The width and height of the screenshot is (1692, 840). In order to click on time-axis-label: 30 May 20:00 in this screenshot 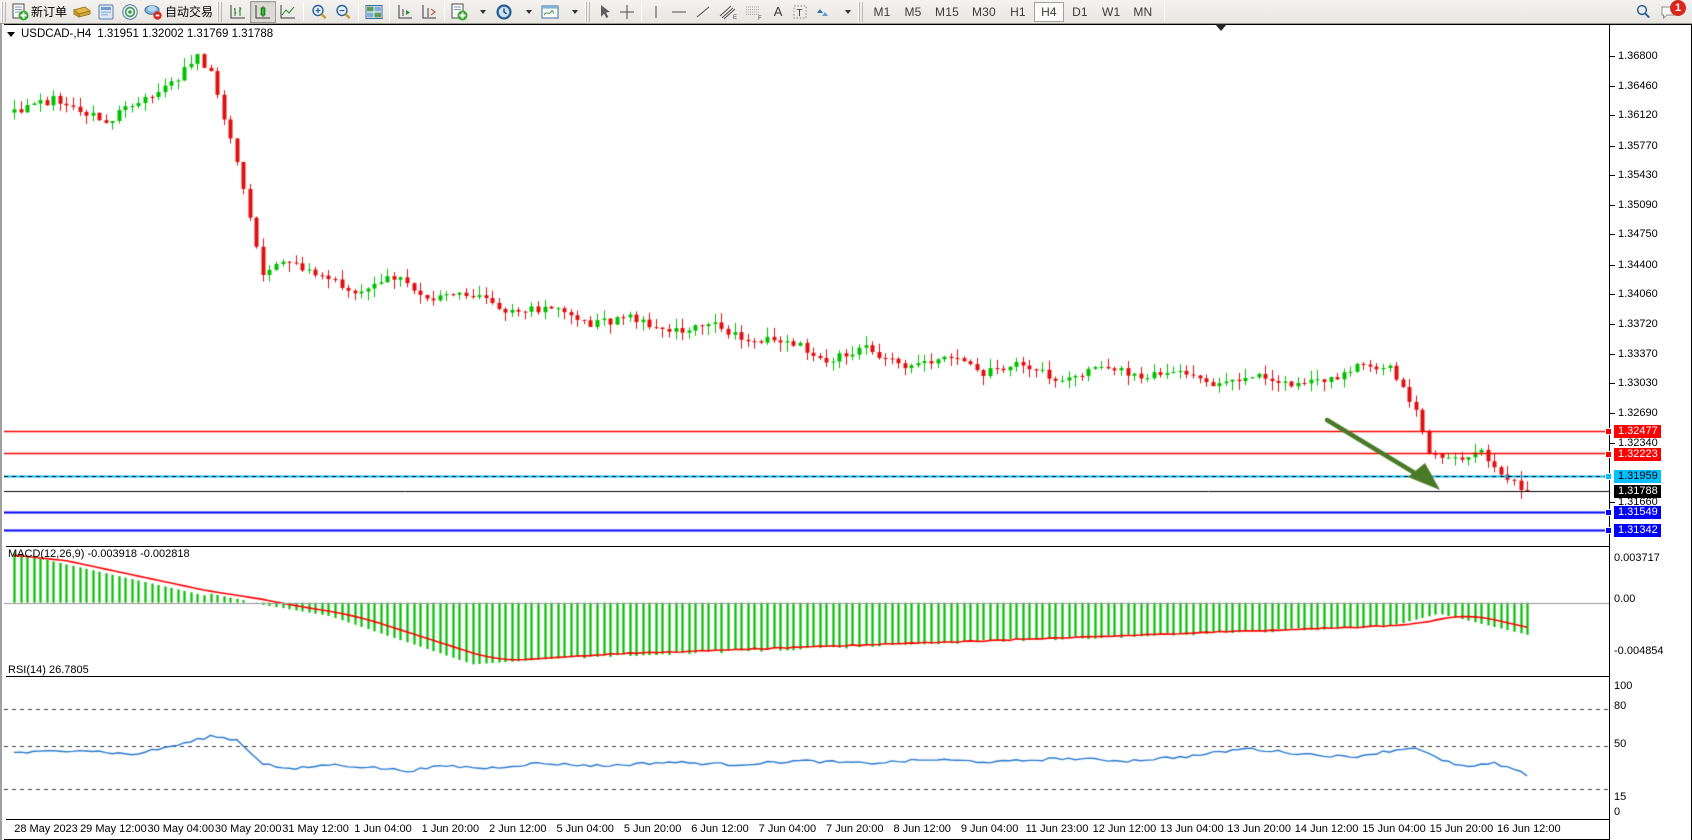, I will do `click(248, 829)`.